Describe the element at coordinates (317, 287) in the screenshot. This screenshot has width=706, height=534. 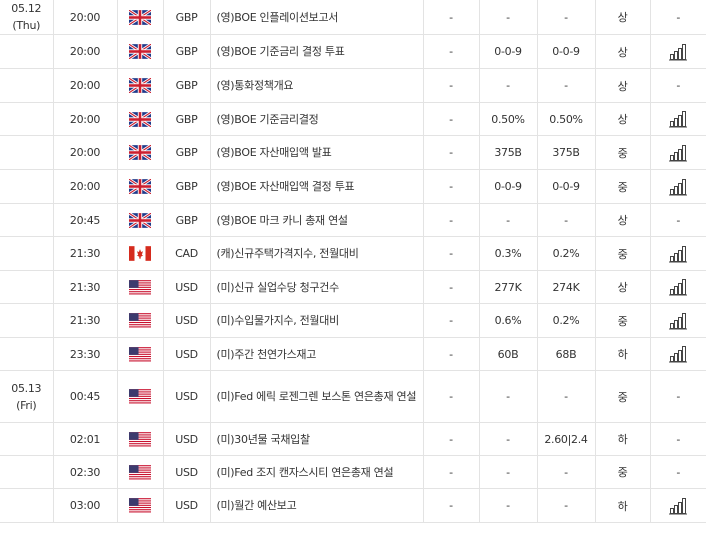
I see `event-name: (미)신규 실업수당 청구건수` at that location.